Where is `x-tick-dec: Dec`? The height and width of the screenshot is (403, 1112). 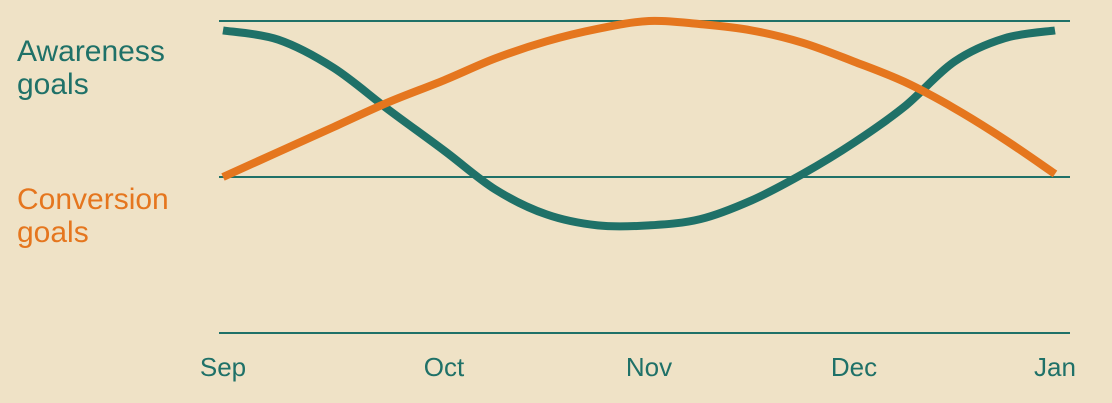 x-tick-dec: Dec is located at coordinates (854, 367).